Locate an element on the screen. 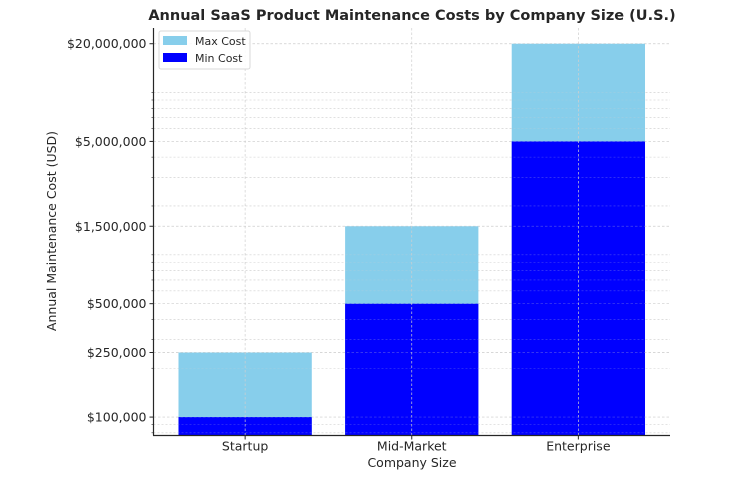 This screenshot has width=733, height=481. x-axis-ticks: Startup Mid-Market Enterprise is located at coordinates (416, 444).